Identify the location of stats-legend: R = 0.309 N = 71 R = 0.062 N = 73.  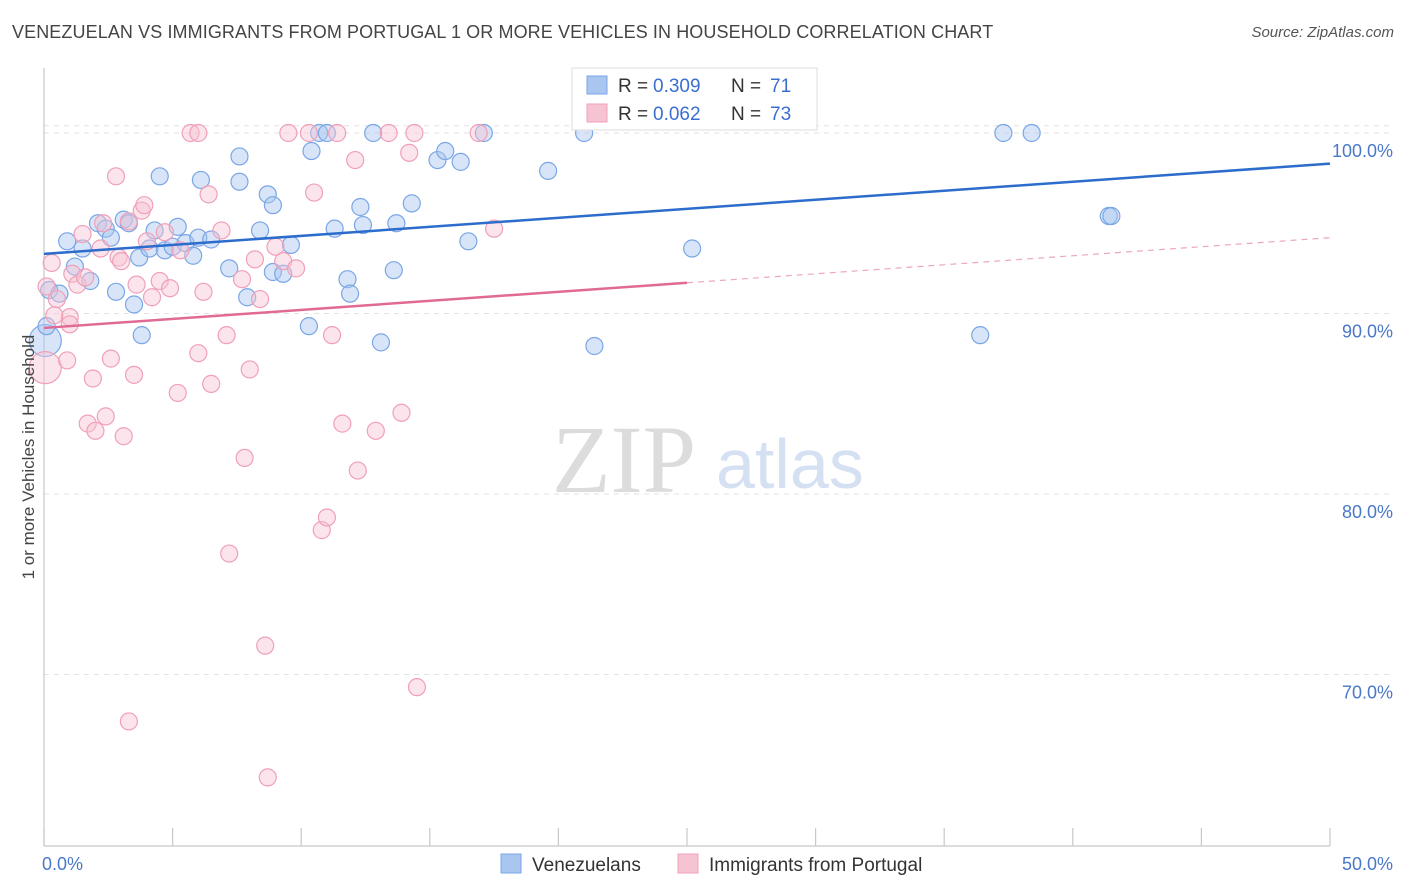
(694, 99).